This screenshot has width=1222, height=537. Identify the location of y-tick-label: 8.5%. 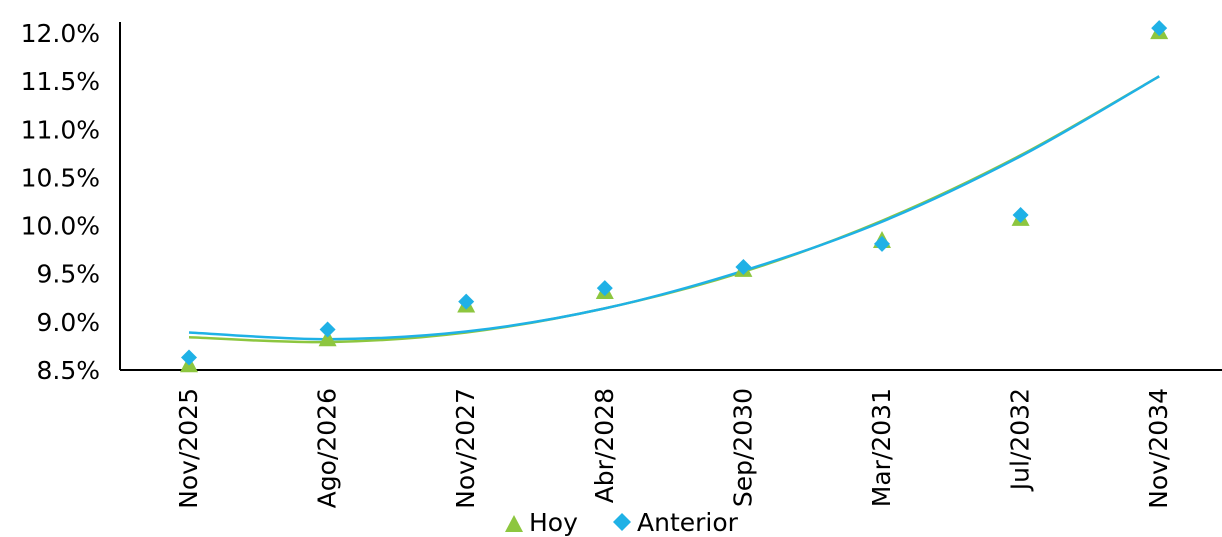
(68, 370).